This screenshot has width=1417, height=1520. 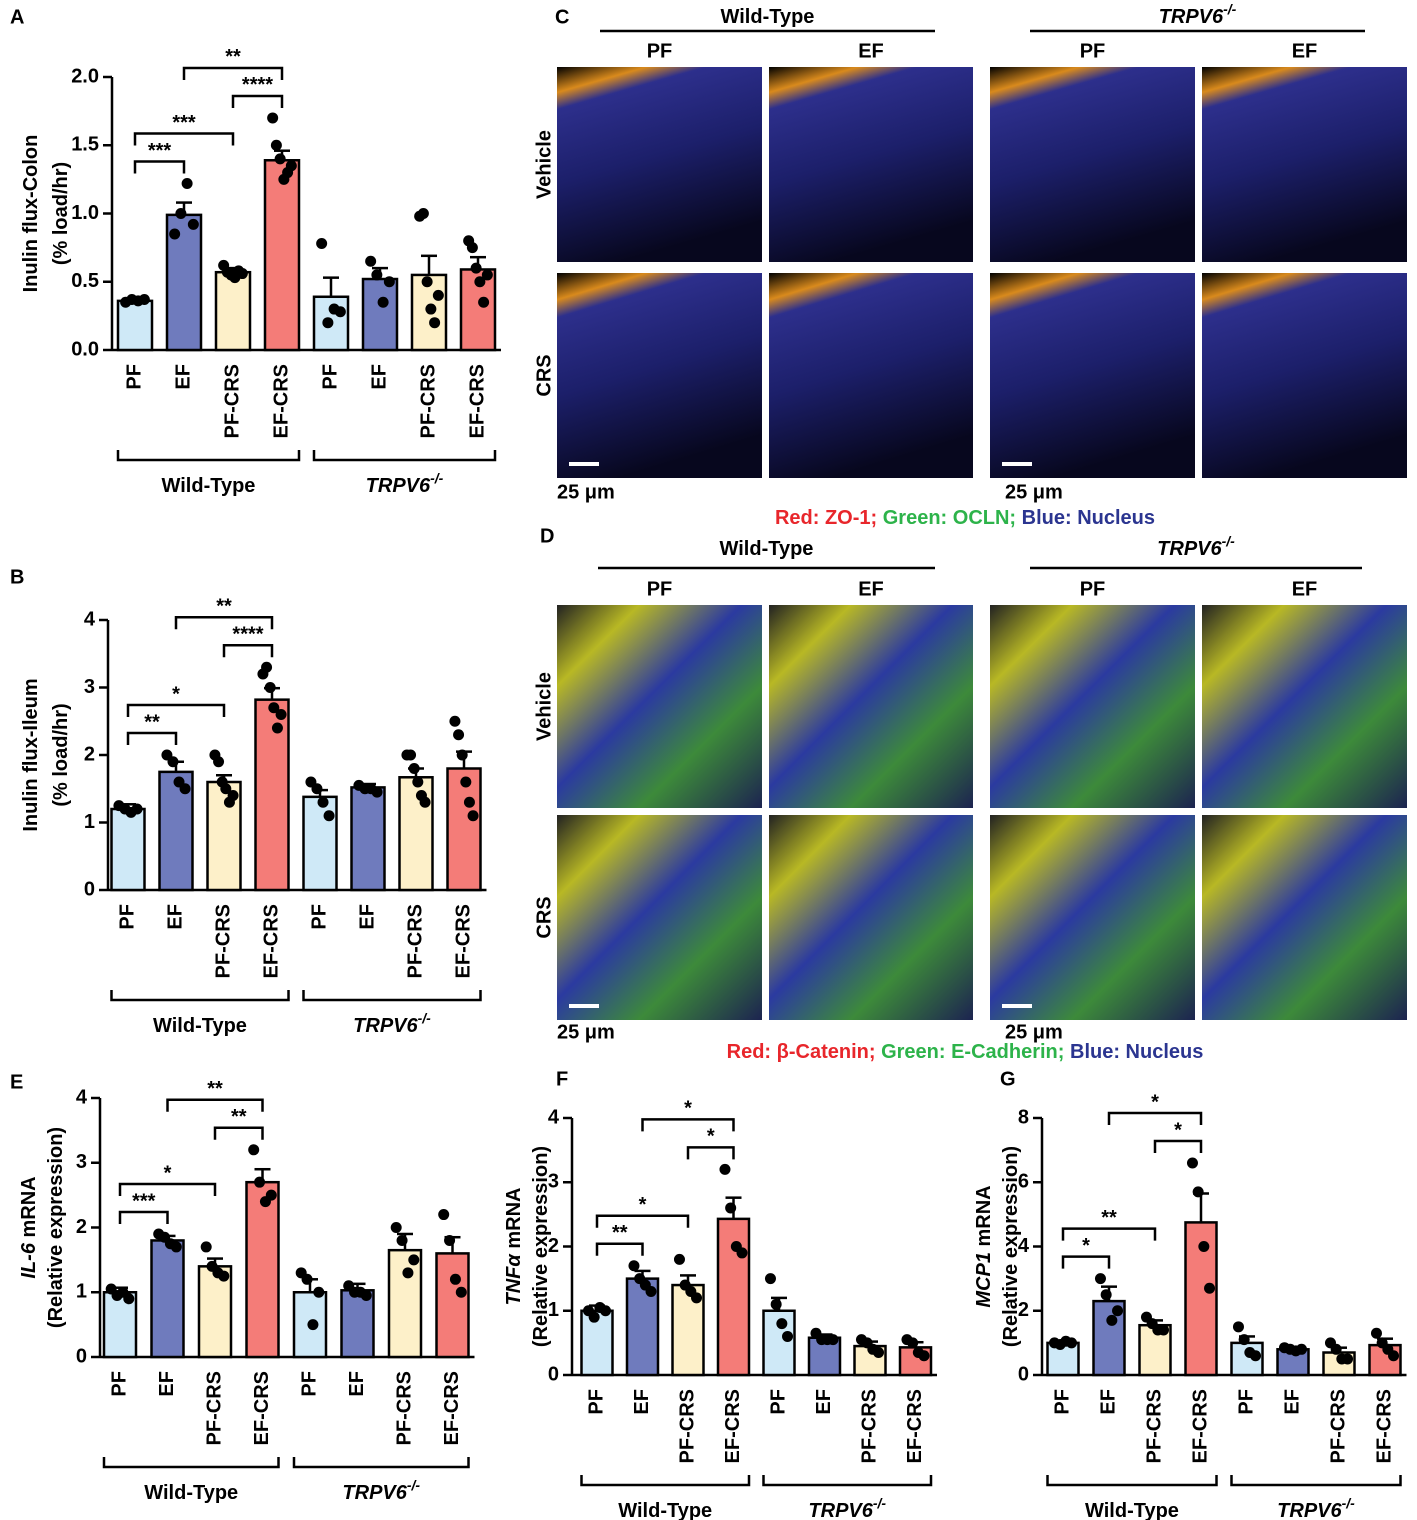 What do you see at coordinates (17, 17) in the screenshot?
I see `panel-letter: A` at bounding box center [17, 17].